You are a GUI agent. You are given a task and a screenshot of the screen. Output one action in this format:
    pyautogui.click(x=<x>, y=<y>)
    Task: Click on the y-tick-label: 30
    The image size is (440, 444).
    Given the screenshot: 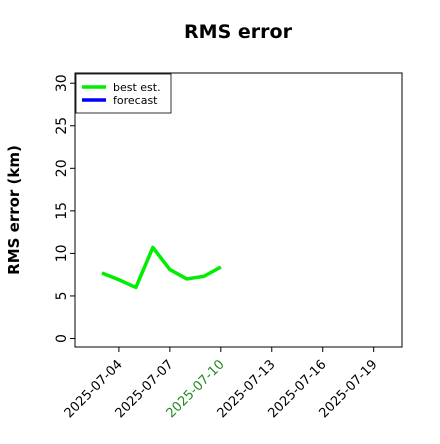 What is the action you would take?
    pyautogui.click(x=62, y=83)
    